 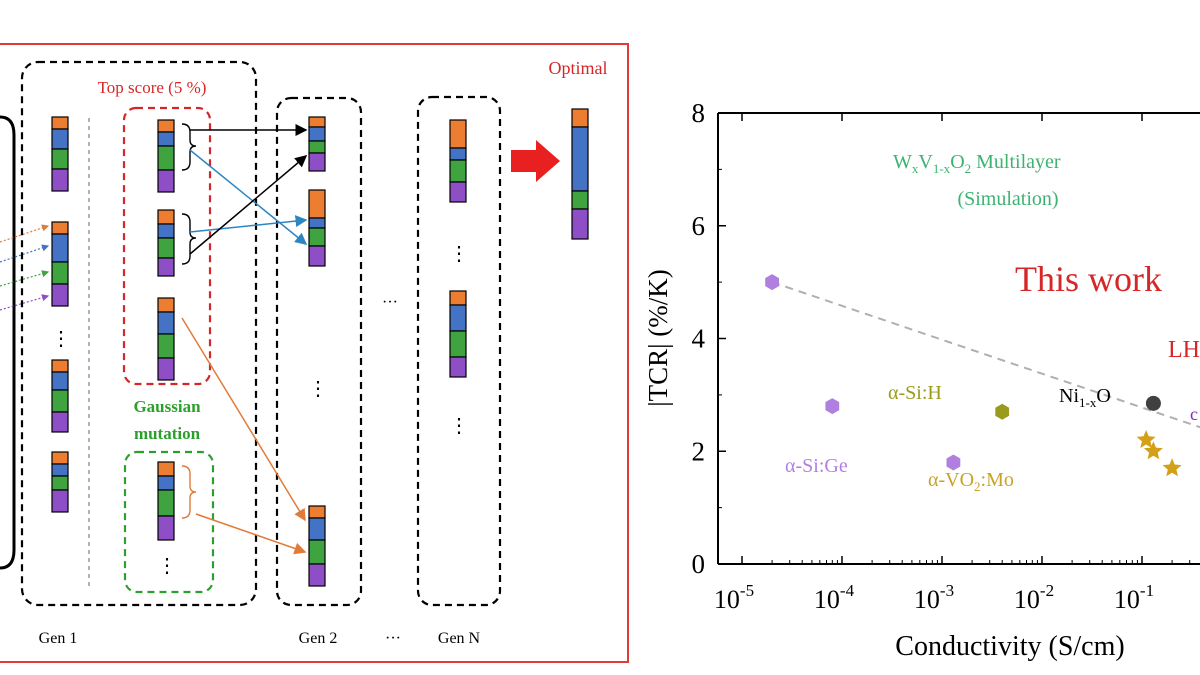 I want to click on y-tick-label: 8, so click(x=699, y=113).